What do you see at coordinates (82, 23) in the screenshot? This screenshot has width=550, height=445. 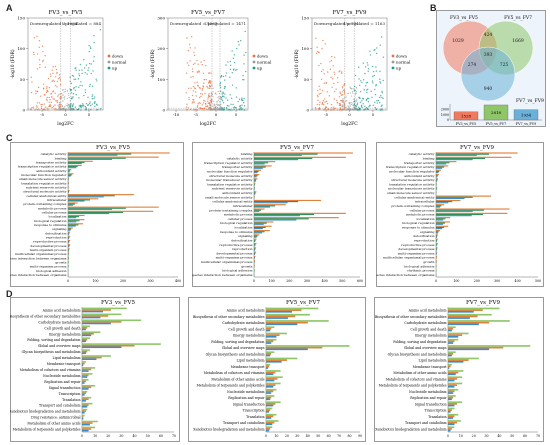 I see `annotation-upregulated: Upregulated = 884` at bounding box center [82, 23].